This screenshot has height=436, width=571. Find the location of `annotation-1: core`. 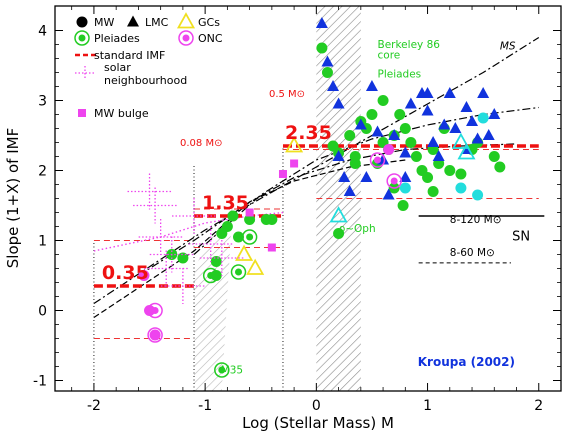

annotation-1: core is located at coordinates (389, 56).